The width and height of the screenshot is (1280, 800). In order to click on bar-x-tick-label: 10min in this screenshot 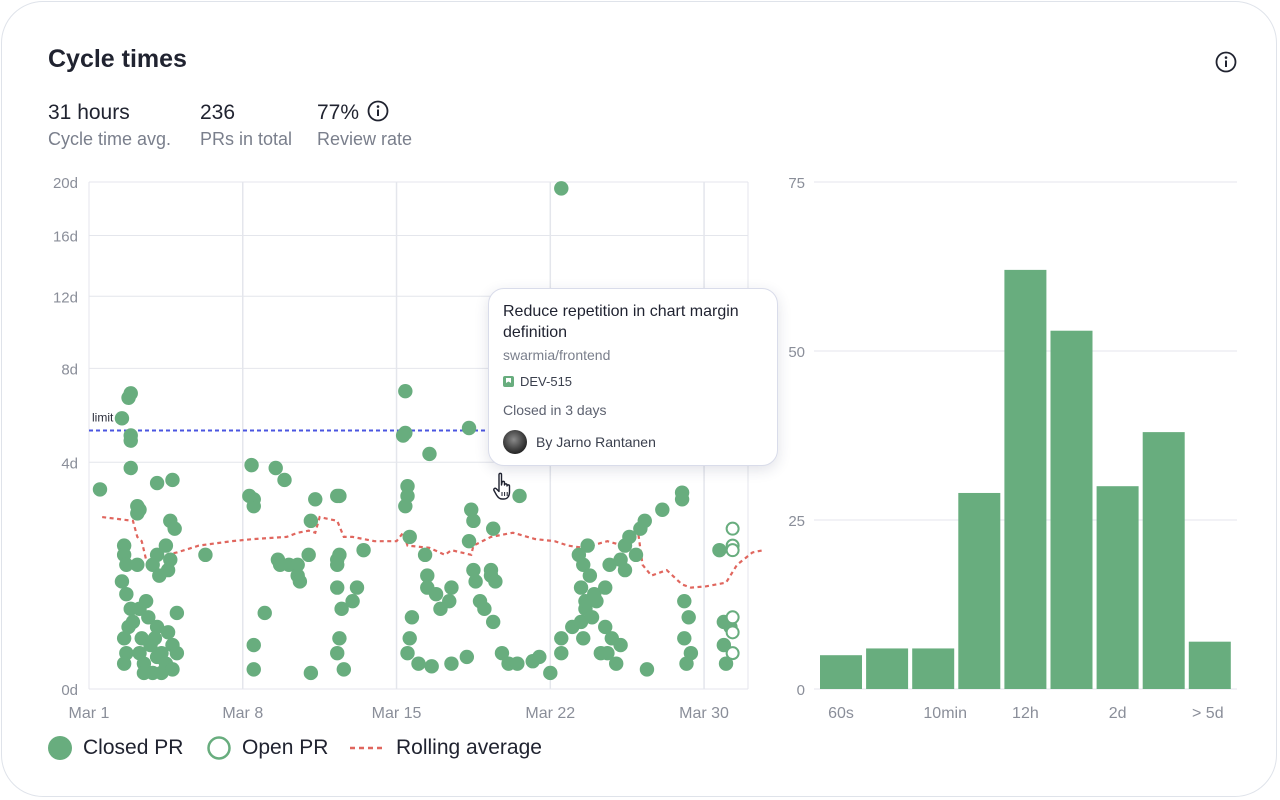, I will do `click(945, 713)`.